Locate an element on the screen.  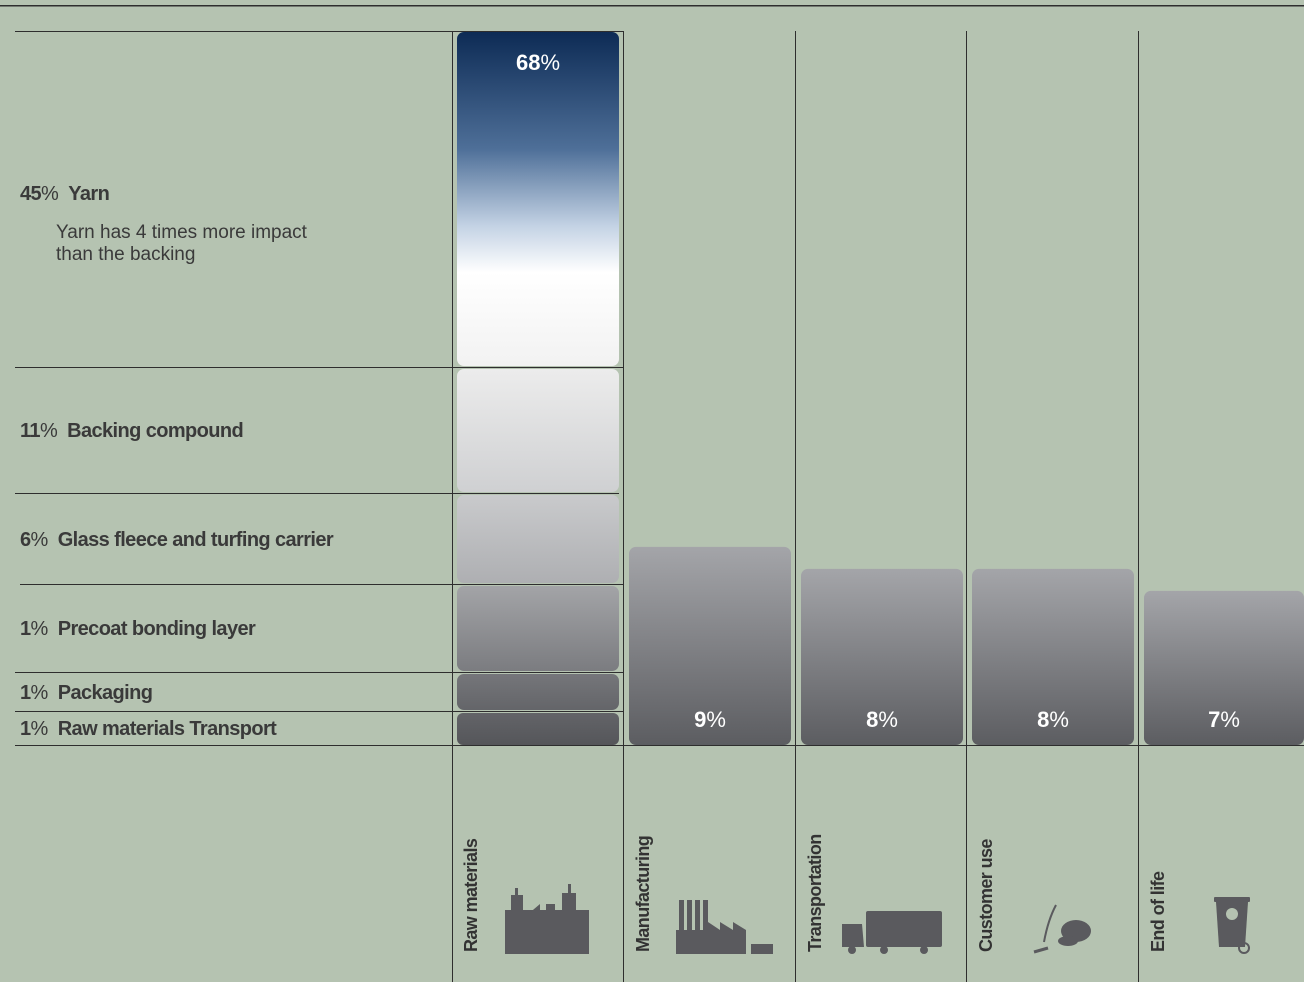
label-raw-transport-value: 1 is located at coordinates (25, 729).